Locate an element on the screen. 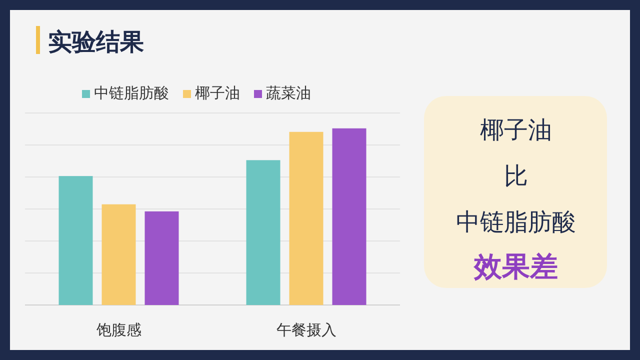  x-tick-label: 饱腹感 is located at coordinates (118, 330).